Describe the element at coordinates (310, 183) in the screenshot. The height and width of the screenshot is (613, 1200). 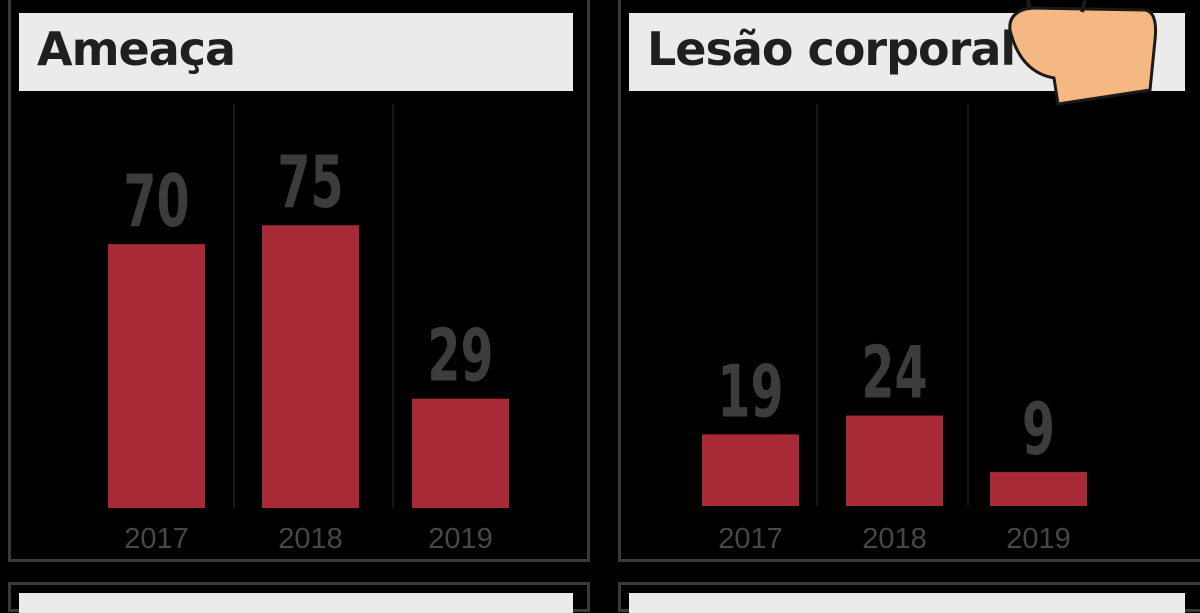
I see `data-label-2018: 75` at that location.